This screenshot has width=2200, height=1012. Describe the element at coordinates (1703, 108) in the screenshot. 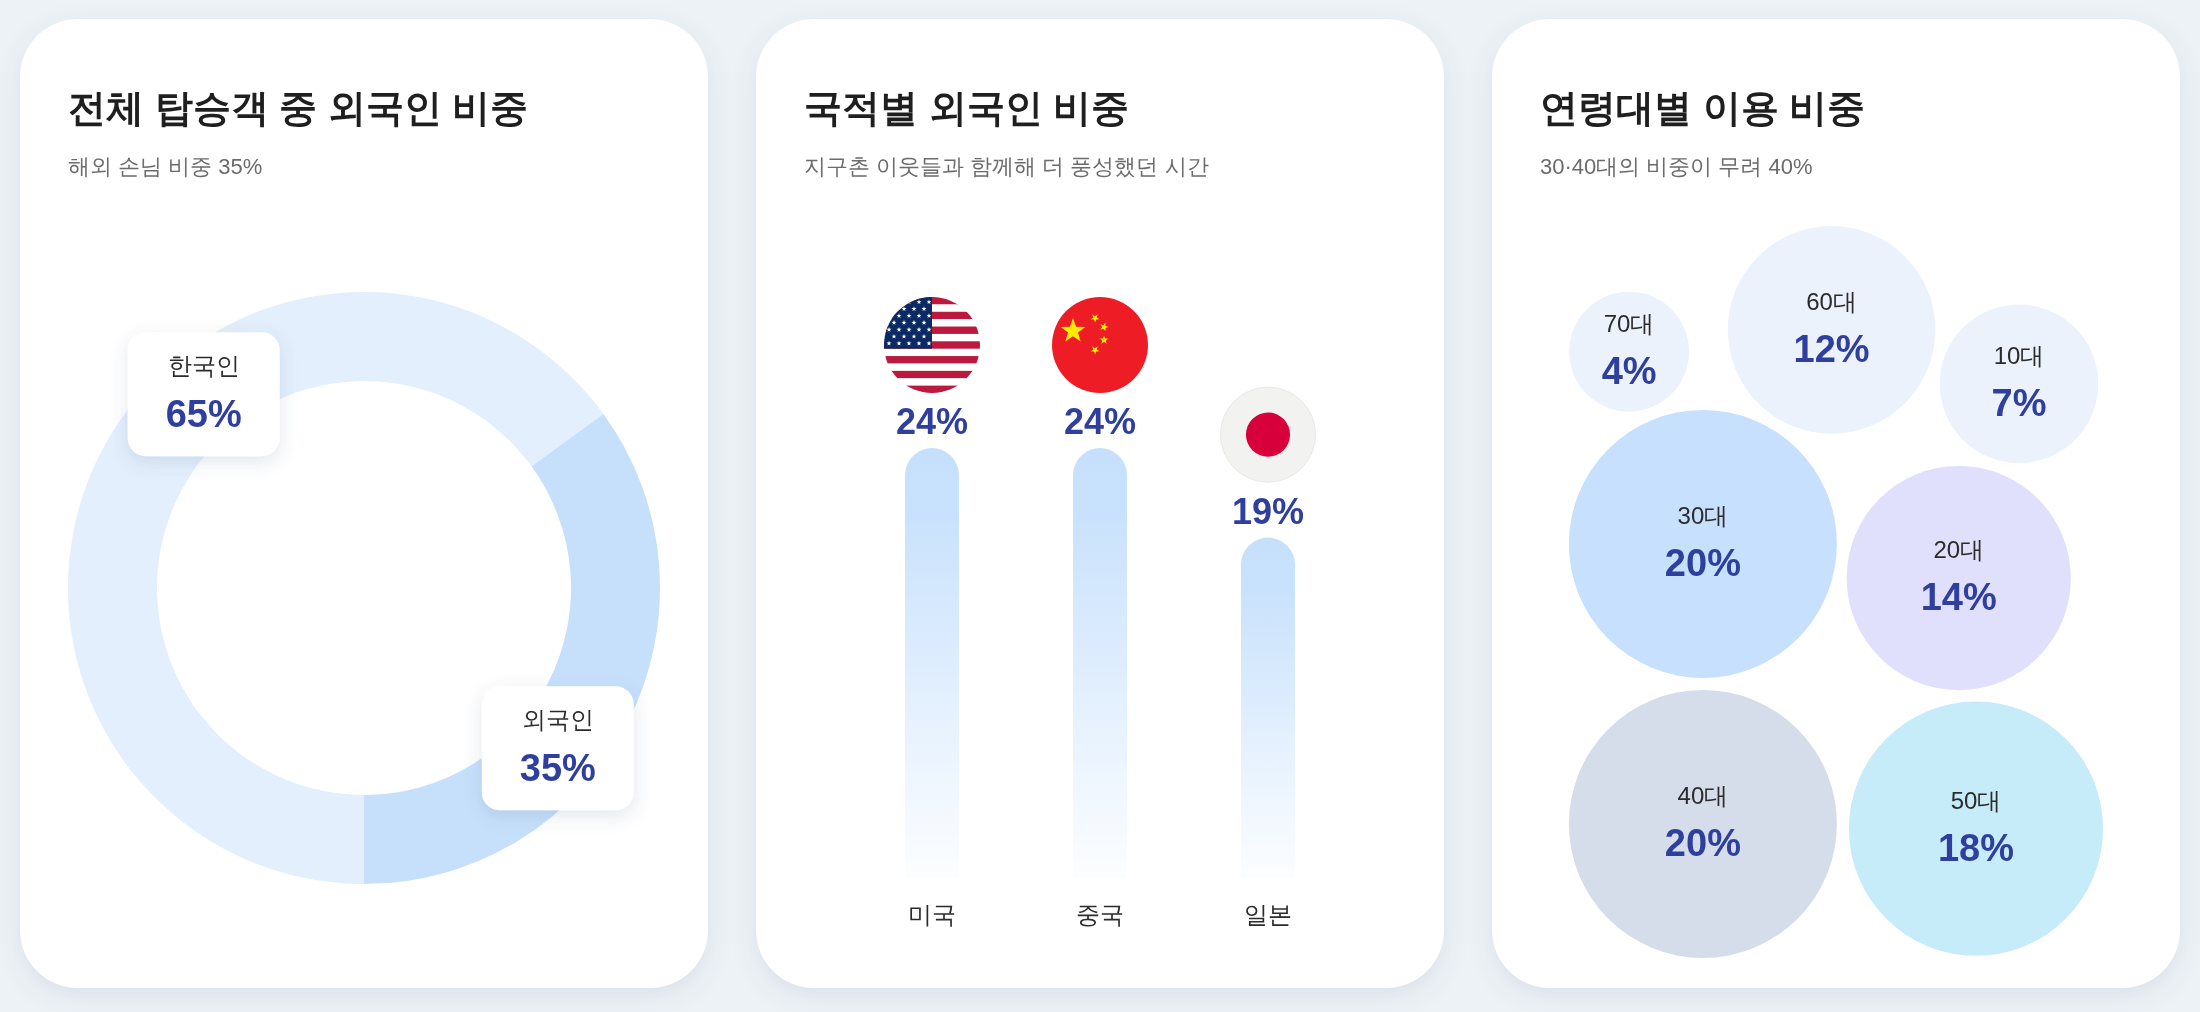

I see `chart-title: 연령대별 이용 비중` at that location.